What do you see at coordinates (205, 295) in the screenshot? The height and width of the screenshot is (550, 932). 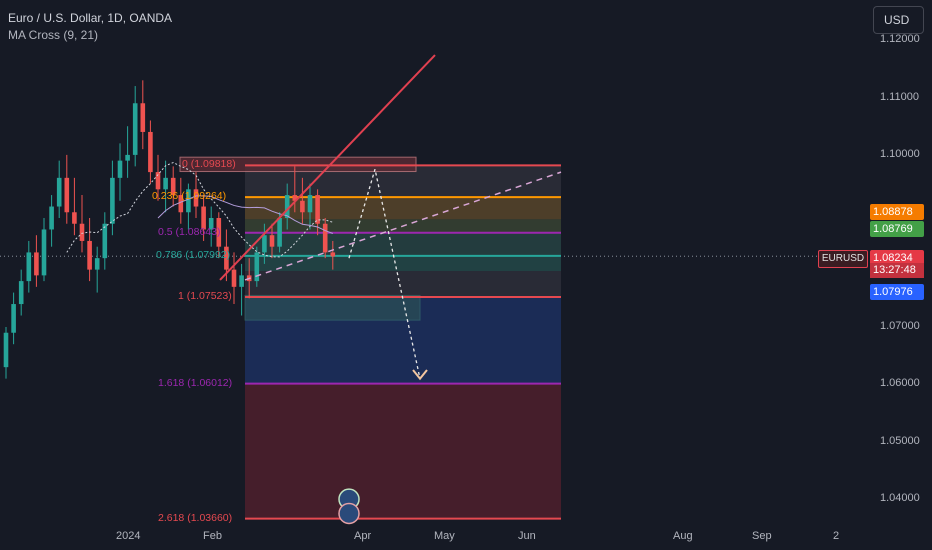 I see `fib-label: 1 (1.07523)` at bounding box center [205, 295].